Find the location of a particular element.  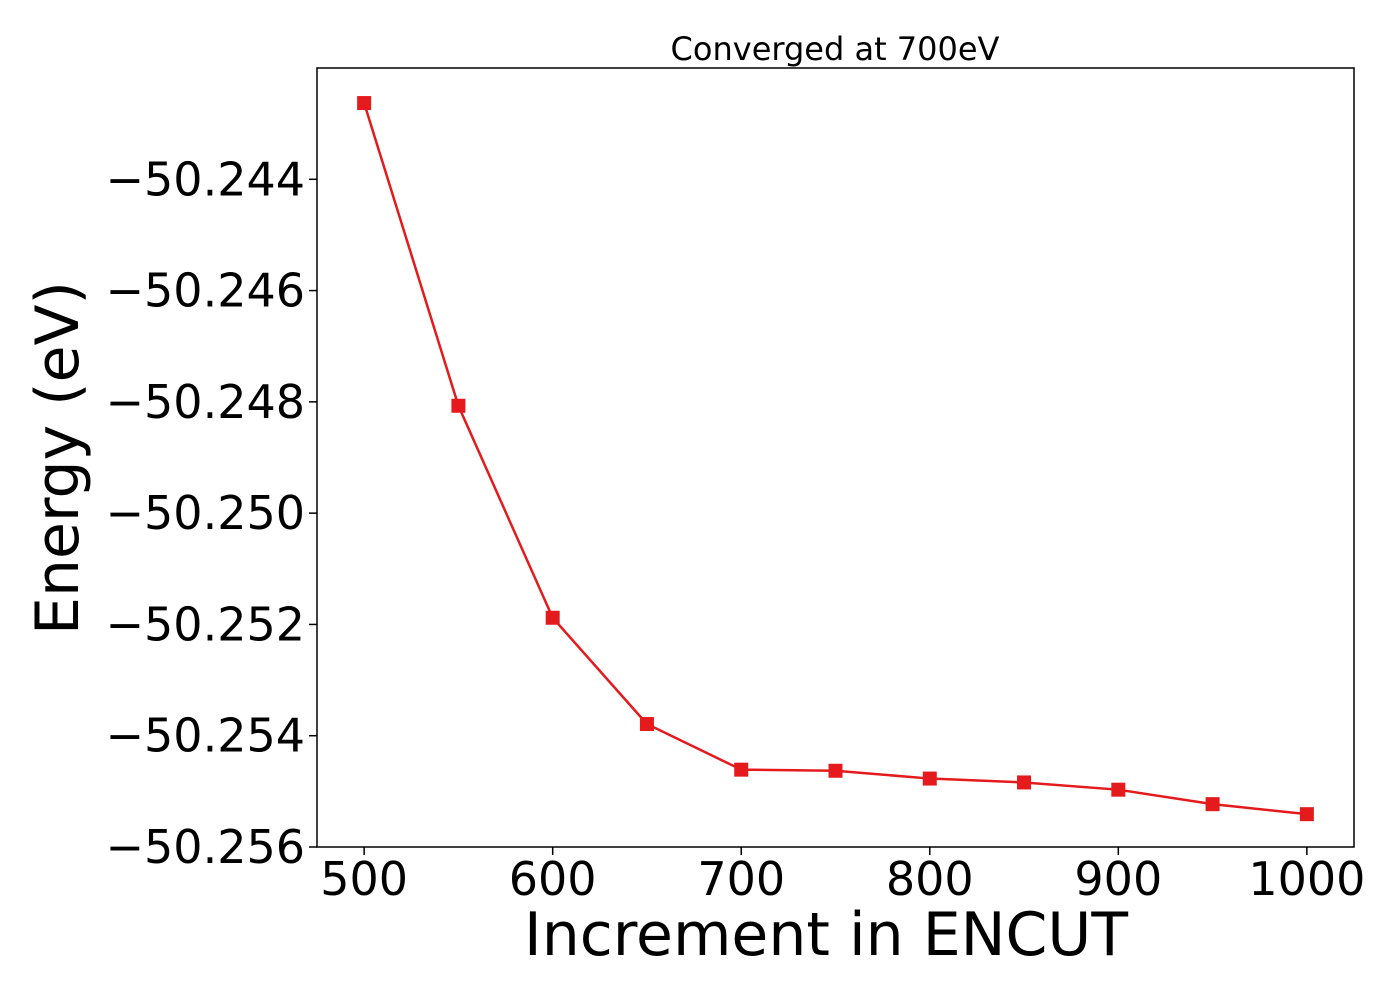

x-tick-label: 500 is located at coordinates (364, 879).